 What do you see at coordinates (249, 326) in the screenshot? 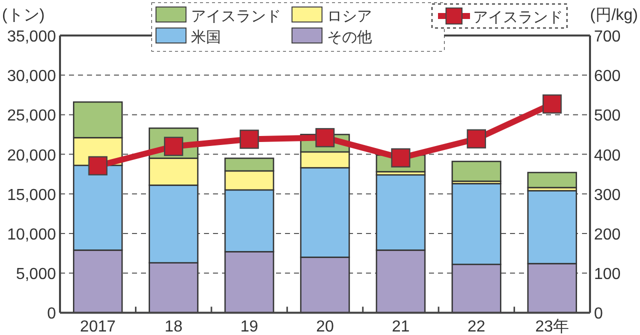
I see `x-tick-label: 19` at bounding box center [249, 326].